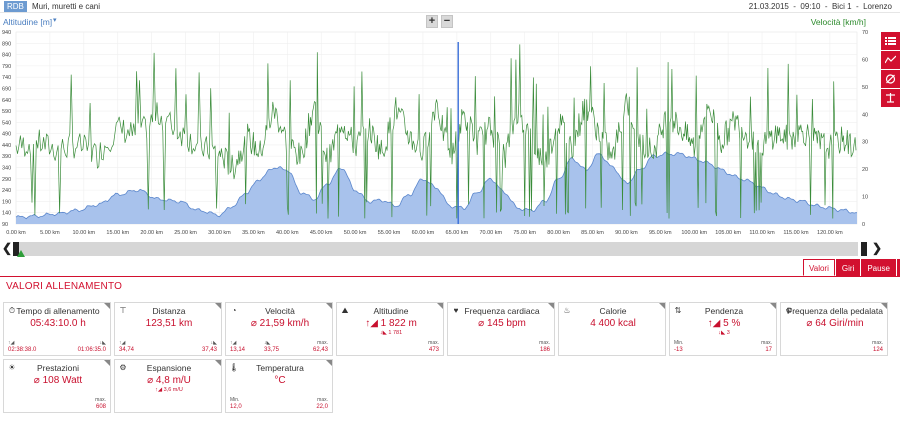  What do you see at coordinates (723, 329) in the screenshot?
I see `value-card-slope: ⇅ Pendenza ↑◢ 5 % ↓◣ 3 Min. max. -13 17` at bounding box center [723, 329].